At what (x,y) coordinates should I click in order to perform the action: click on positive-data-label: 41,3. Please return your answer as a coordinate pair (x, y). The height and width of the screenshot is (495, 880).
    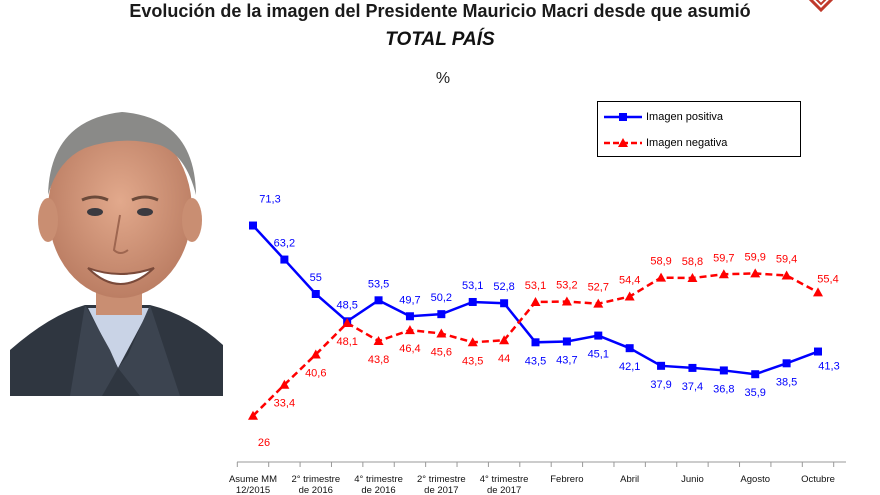
    Looking at the image, I should click on (828, 367).